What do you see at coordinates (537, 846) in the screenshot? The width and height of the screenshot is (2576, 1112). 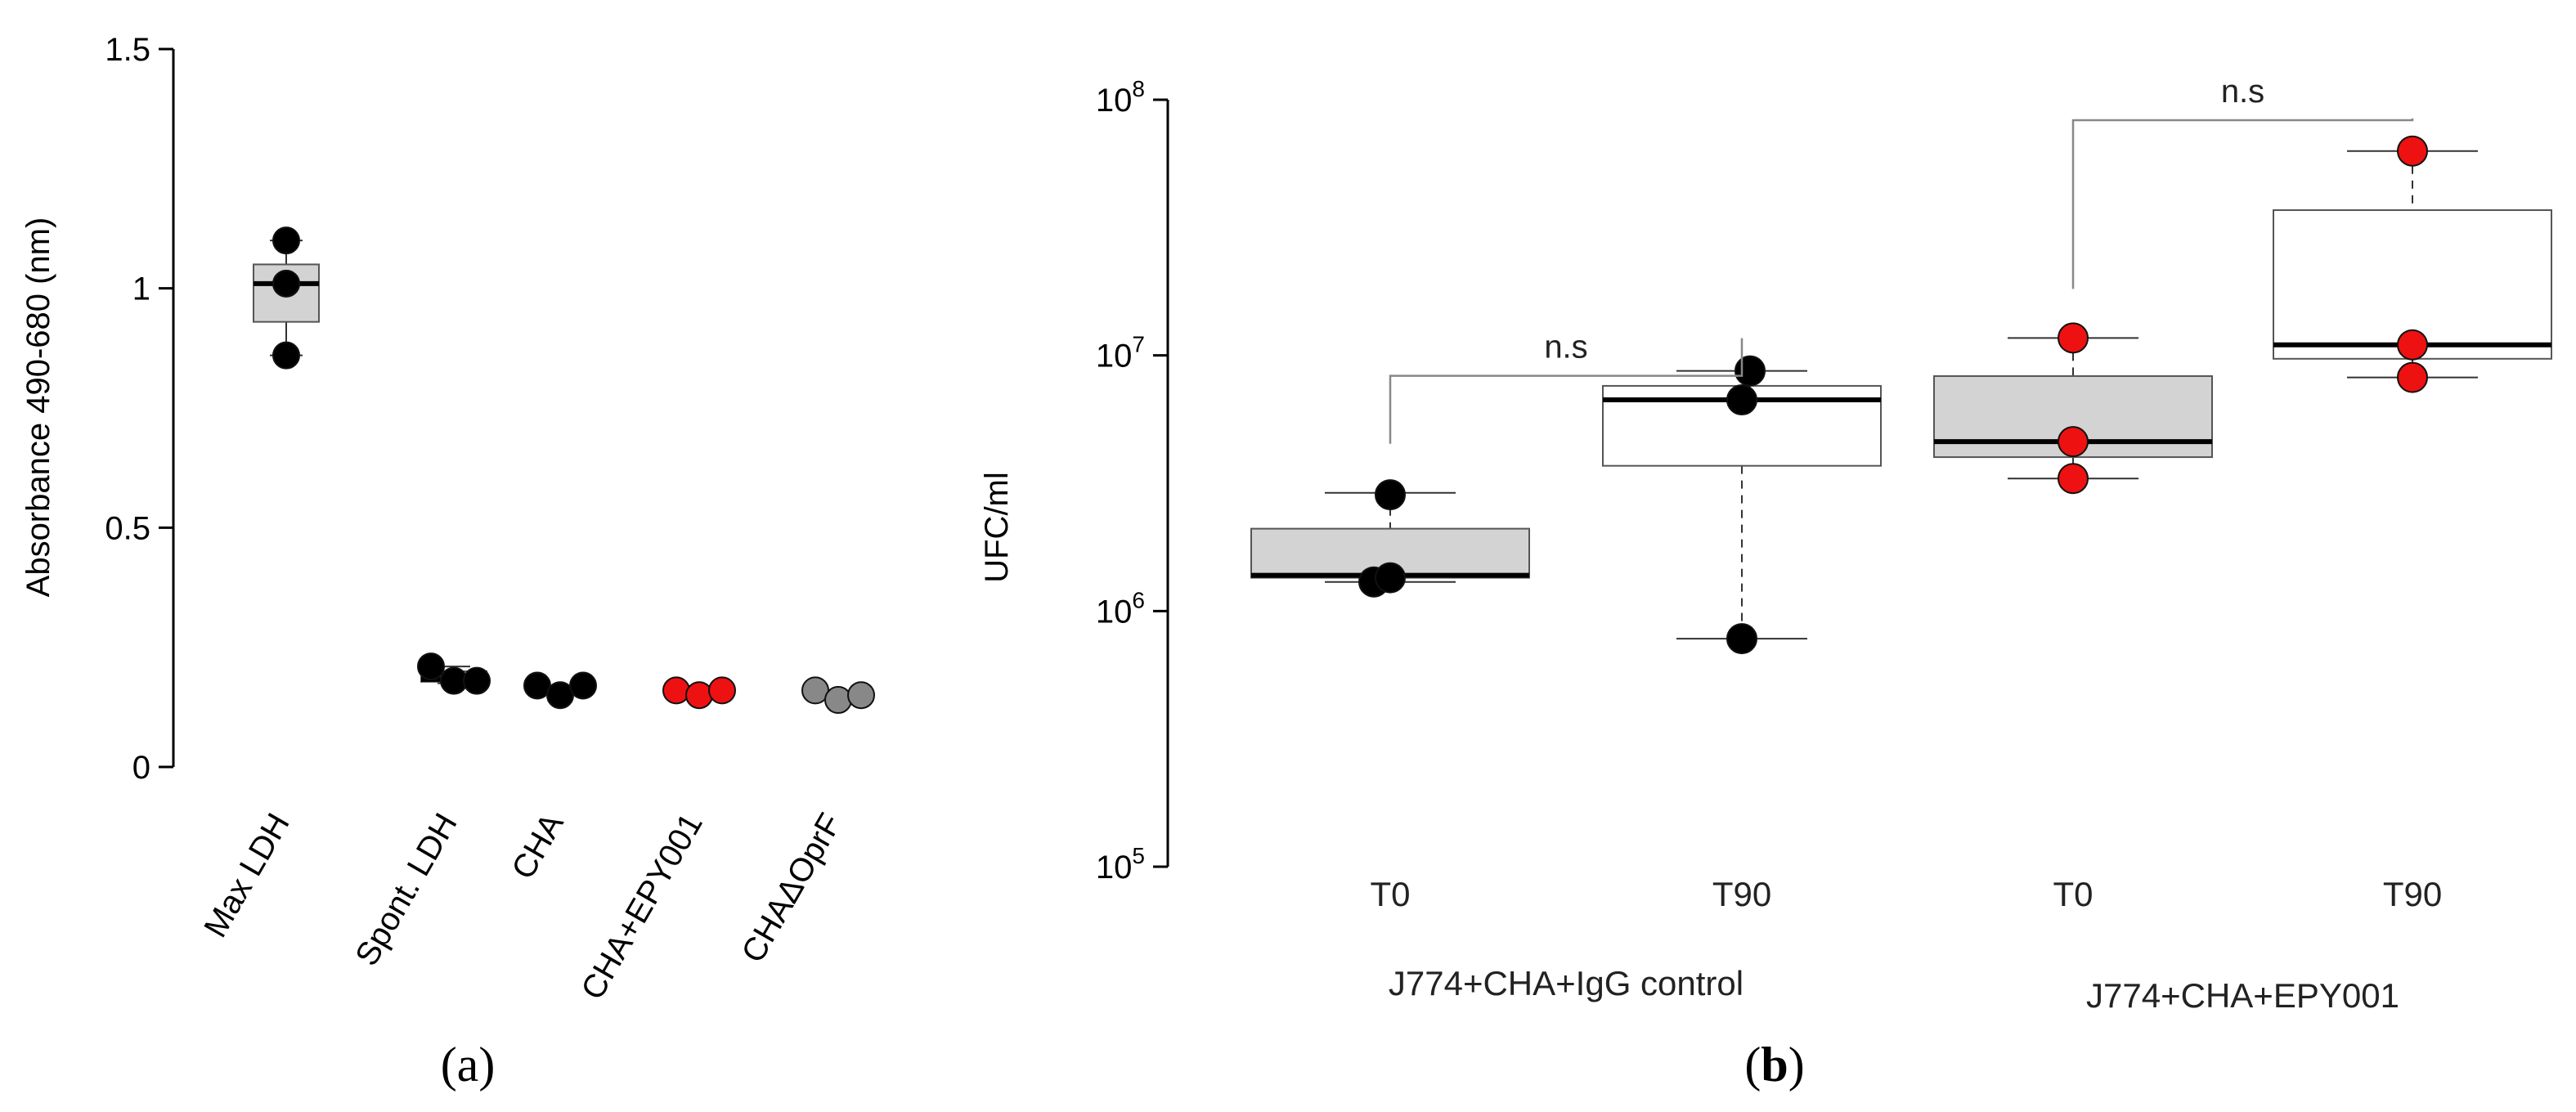 I see `panel-a-x-tick-label: CHA` at bounding box center [537, 846].